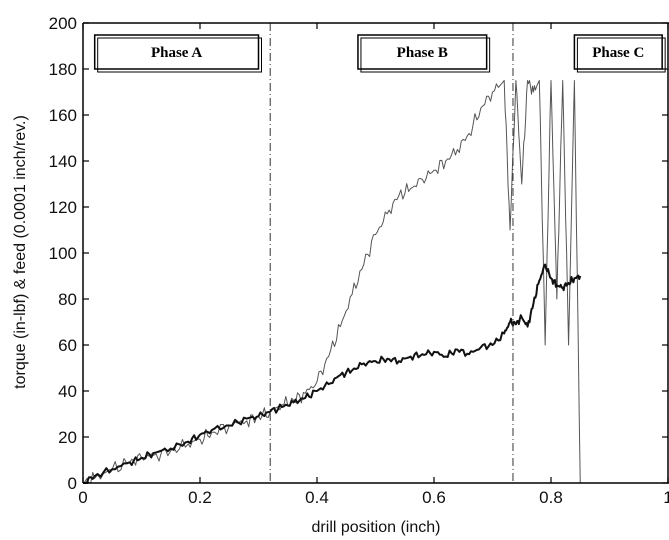 This screenshot has width=669, height=540. What do you see at coordinates (63, 253) in the screenshot?
I see `y-tick-label-5: 100` at bounding box center [63, 253].